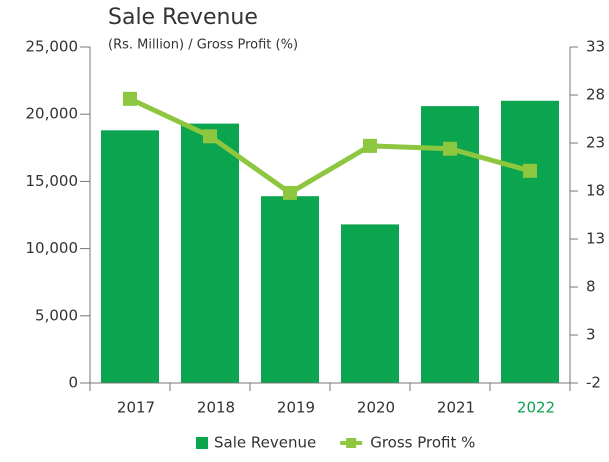 The width and height of the screenshot is (609, 462). Describe the element at coordinates (136, 408) in the screenshot. I see `x-tick-label: 2017` at that location.